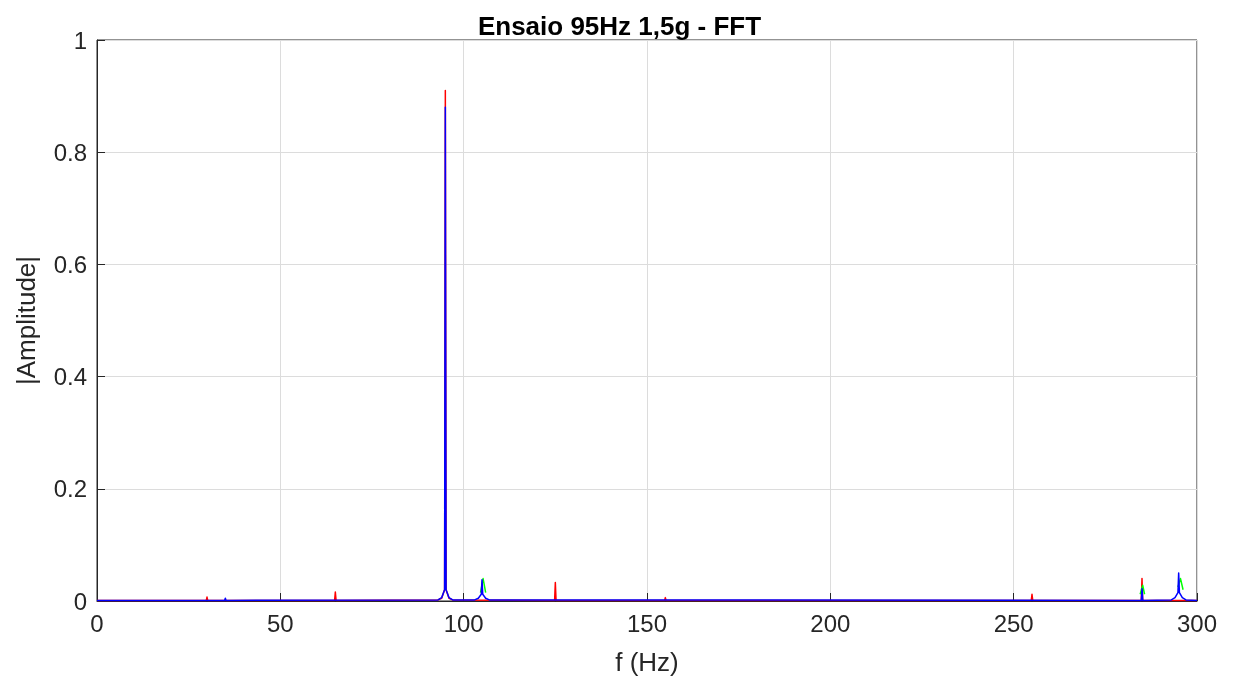 This screenshot has height=695, width=1239. Describe the element at coordinates (70, 264) in the screenshot. I see `y-tick-label: 0.6` at that location.